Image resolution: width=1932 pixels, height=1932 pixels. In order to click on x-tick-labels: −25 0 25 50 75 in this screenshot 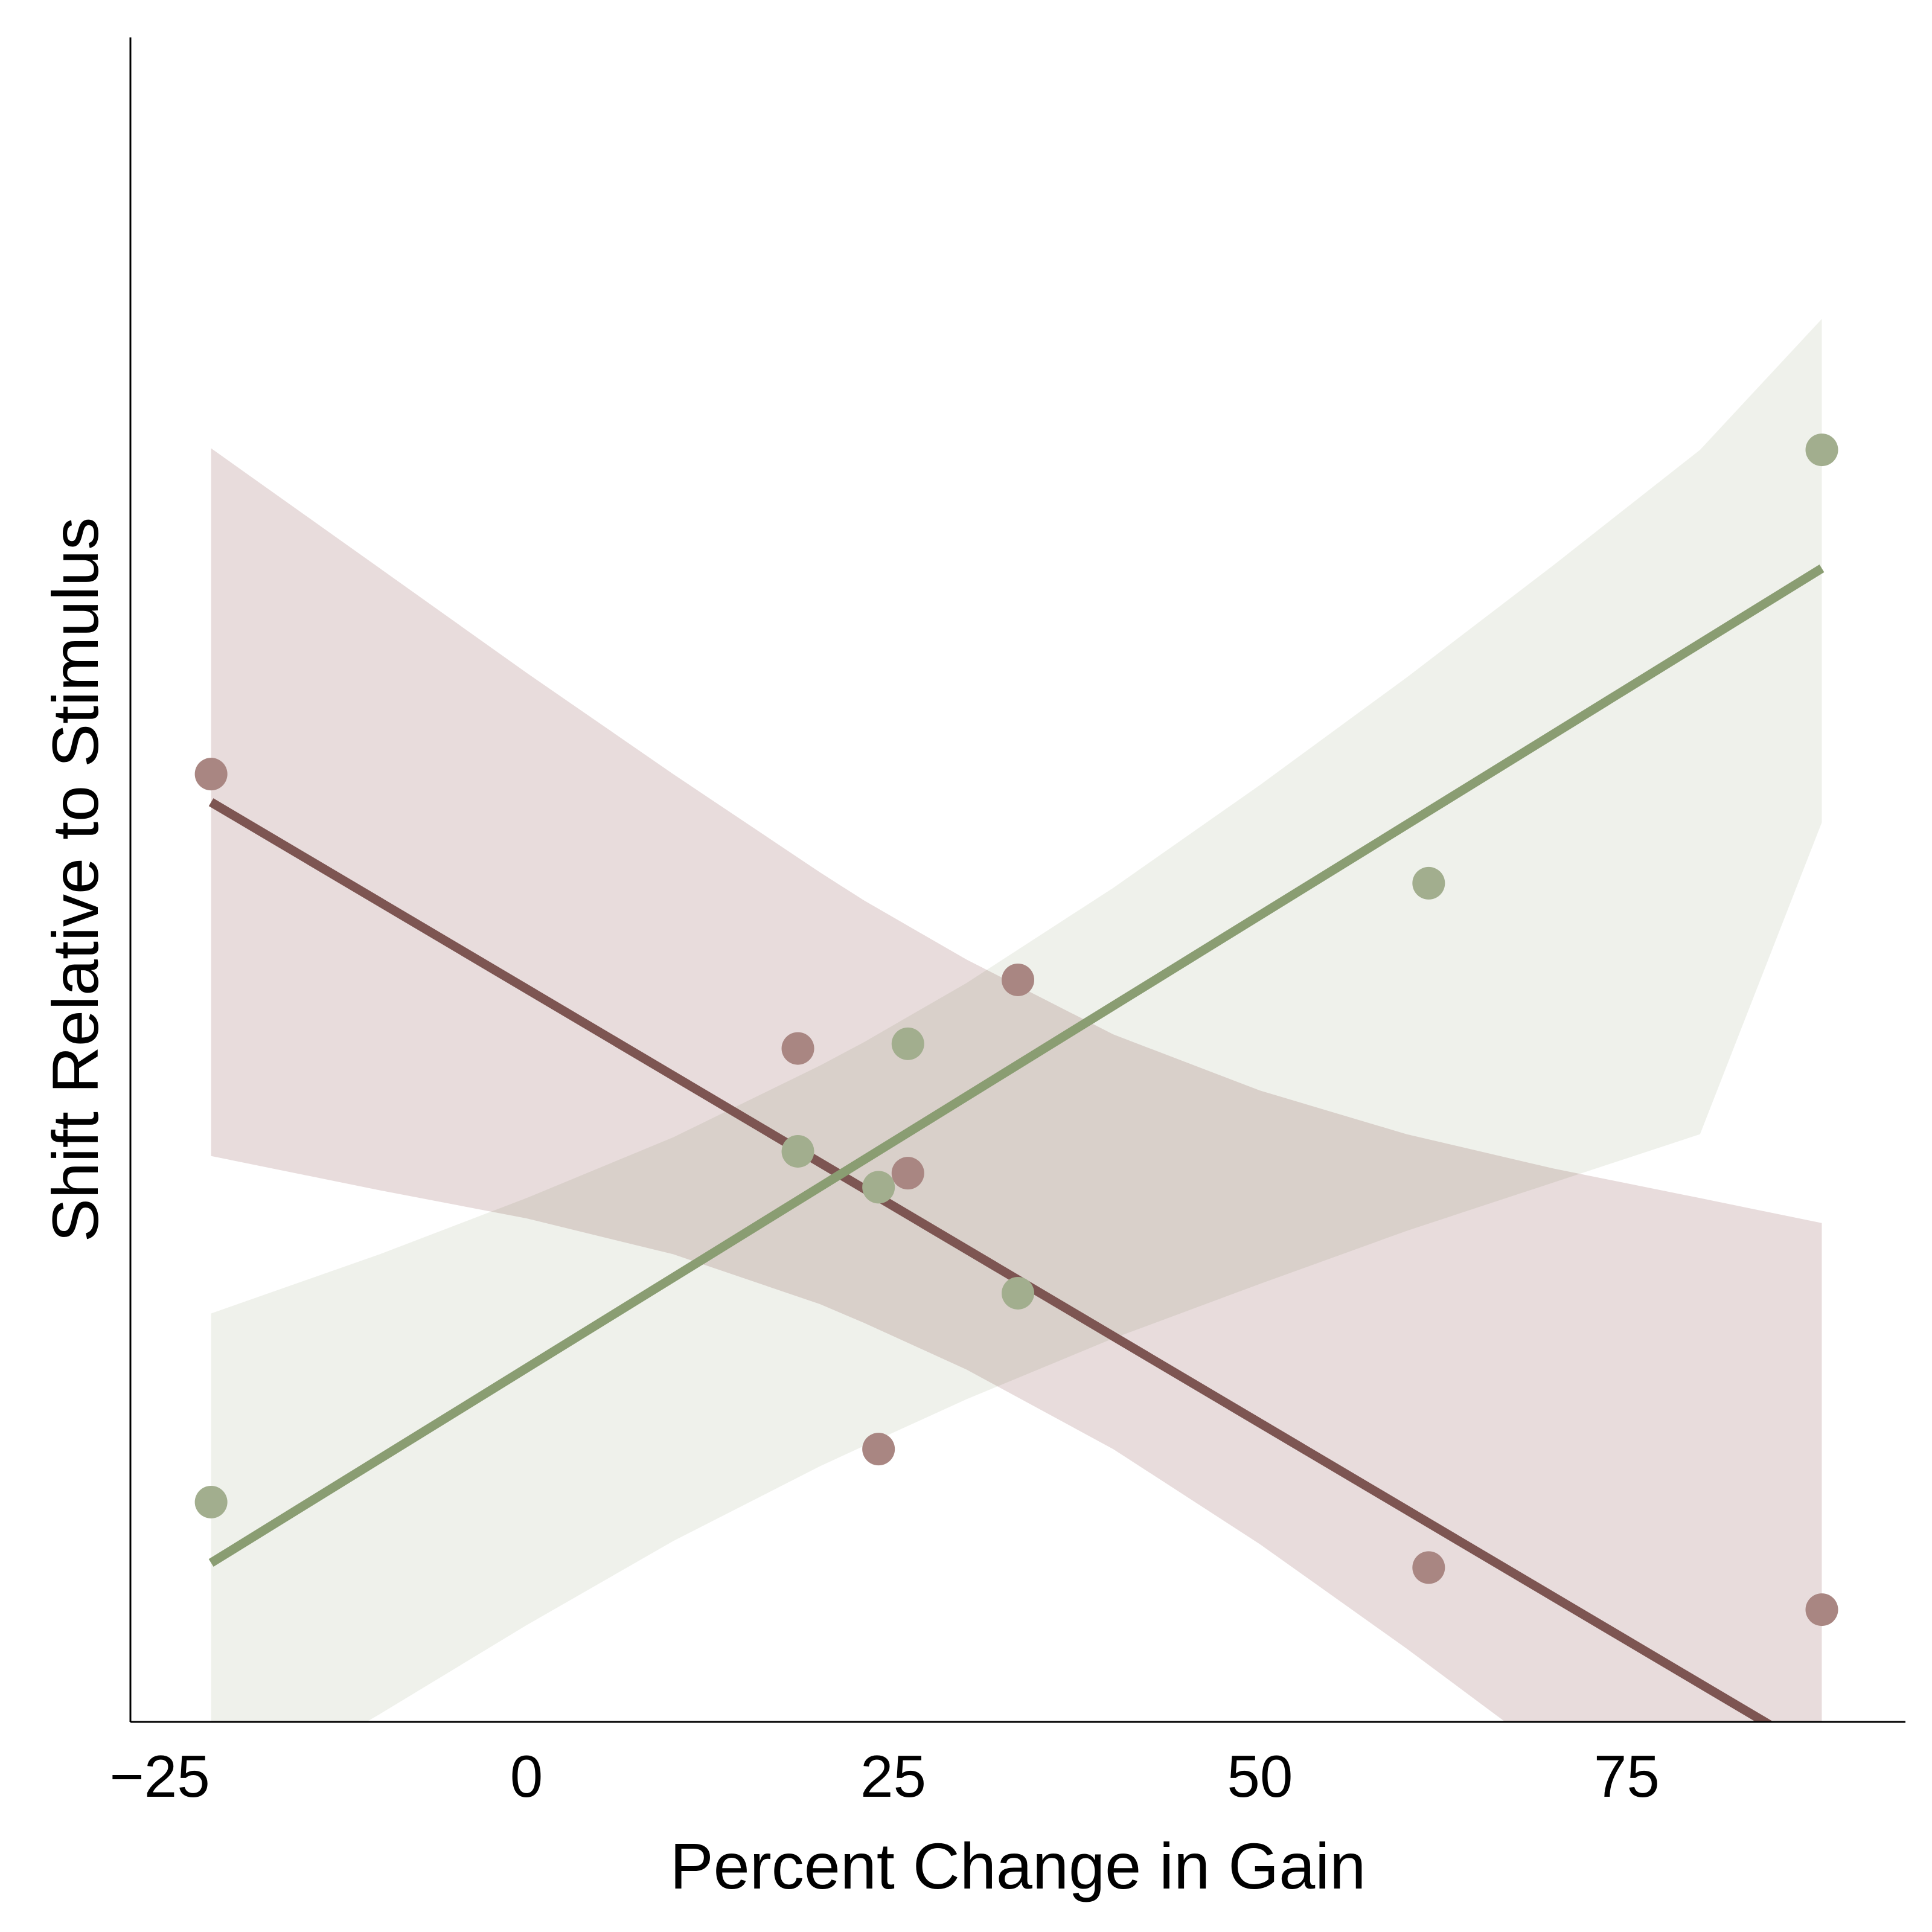, I will do `click(884, 1776)`.